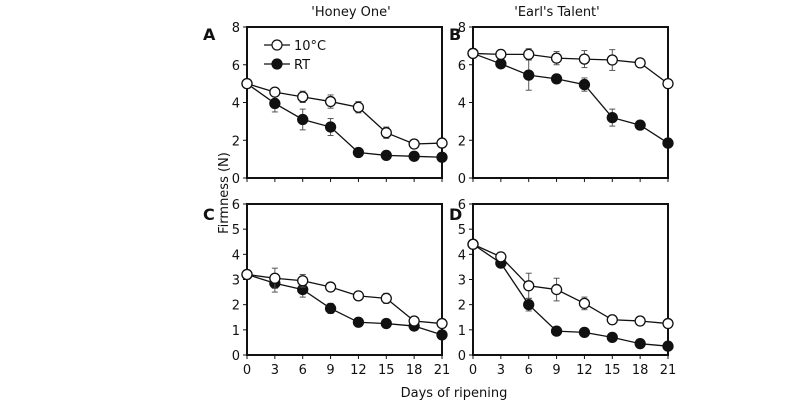 The height and width of the screenshot is (413, 800). I want to click on panel-b-y-tick-label: 4, so click(462, 104).